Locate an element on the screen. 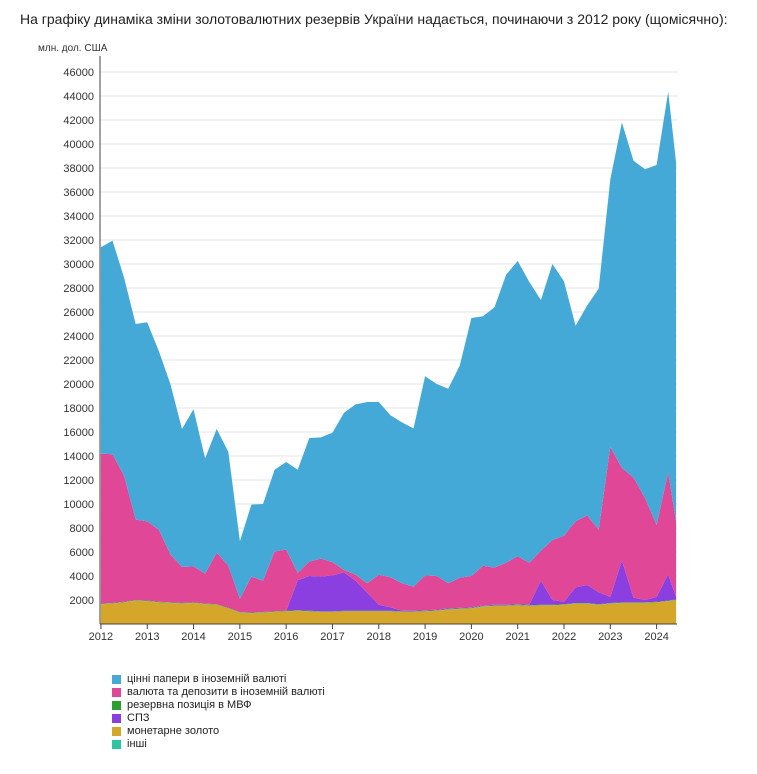 Image resolution: width=757 pixels, height=774 pixels. legend-item: резервна позиція в МВФ is located at coordinates (218, 705).